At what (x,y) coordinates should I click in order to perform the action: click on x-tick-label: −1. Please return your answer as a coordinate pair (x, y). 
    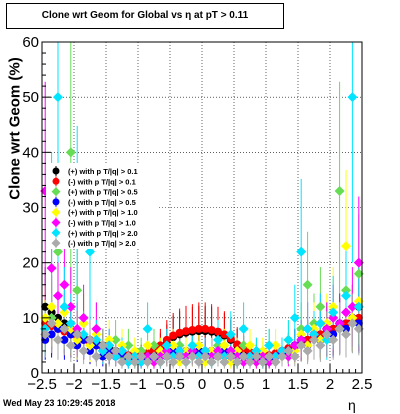
    Looking at the image, I should click on (137, 384).